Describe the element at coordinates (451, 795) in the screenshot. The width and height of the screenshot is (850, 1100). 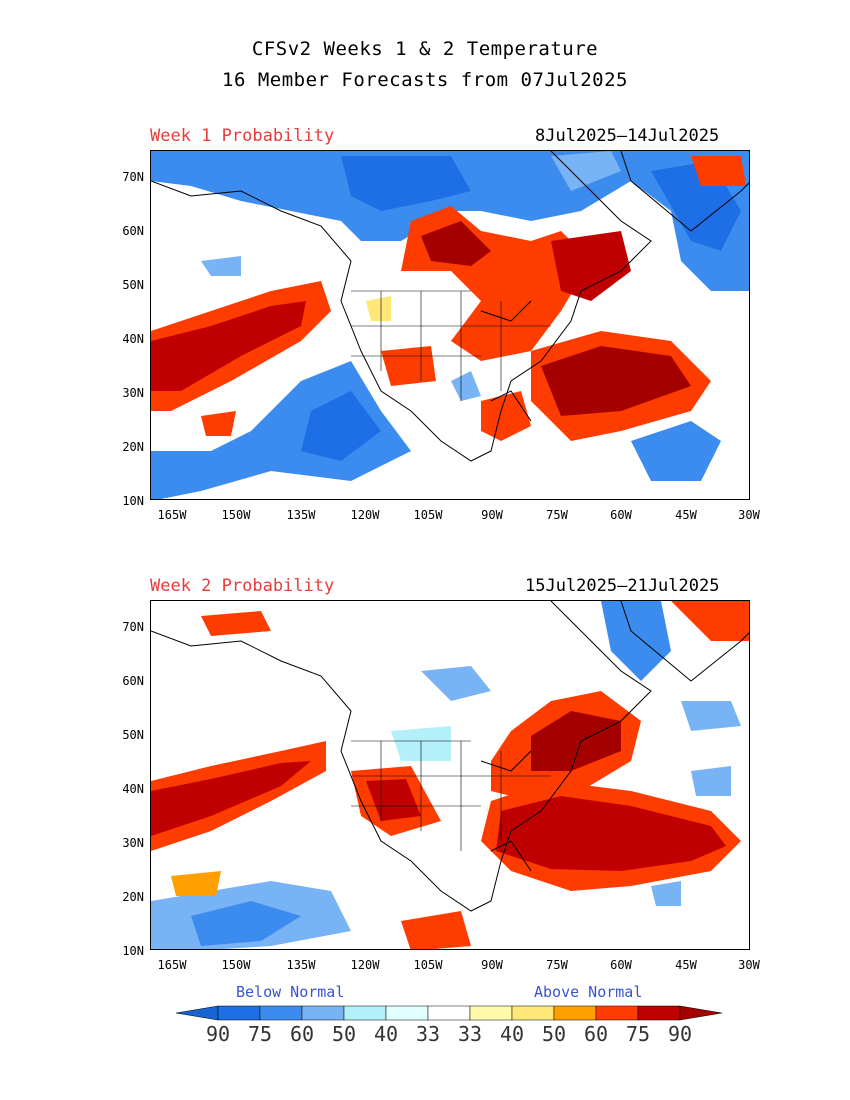
I see `week2-state-borders` at that location.